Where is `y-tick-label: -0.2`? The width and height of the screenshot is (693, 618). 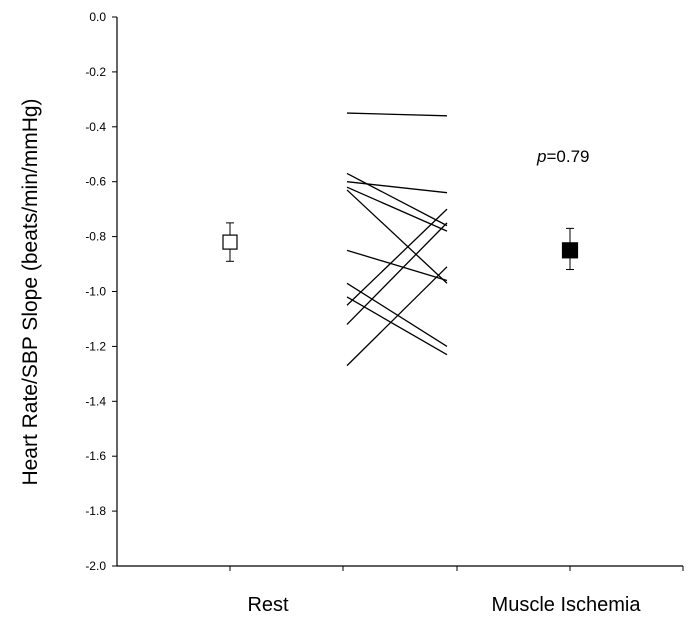 y-tick-label: -0.2 is located at coordinates (95, 72).